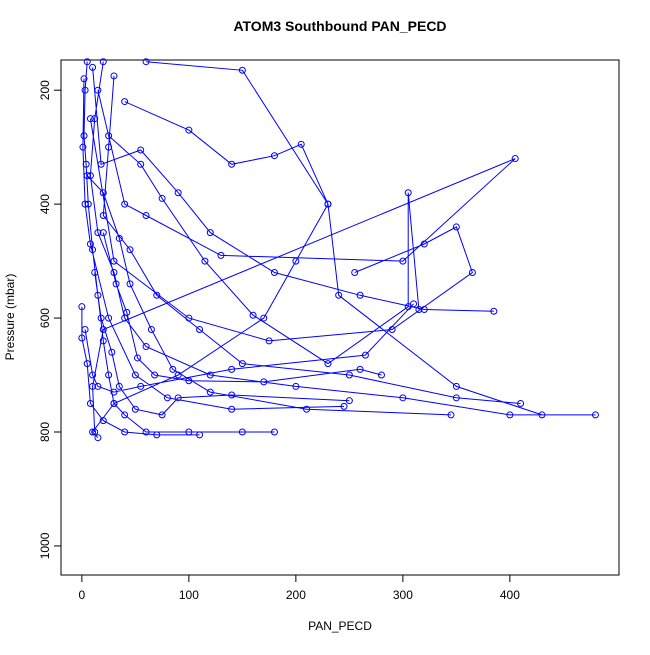  What do you see at coordinates (45, 432) in the screenshot?
I see `y-tick-label: 800` at bounding box center [45, 432].